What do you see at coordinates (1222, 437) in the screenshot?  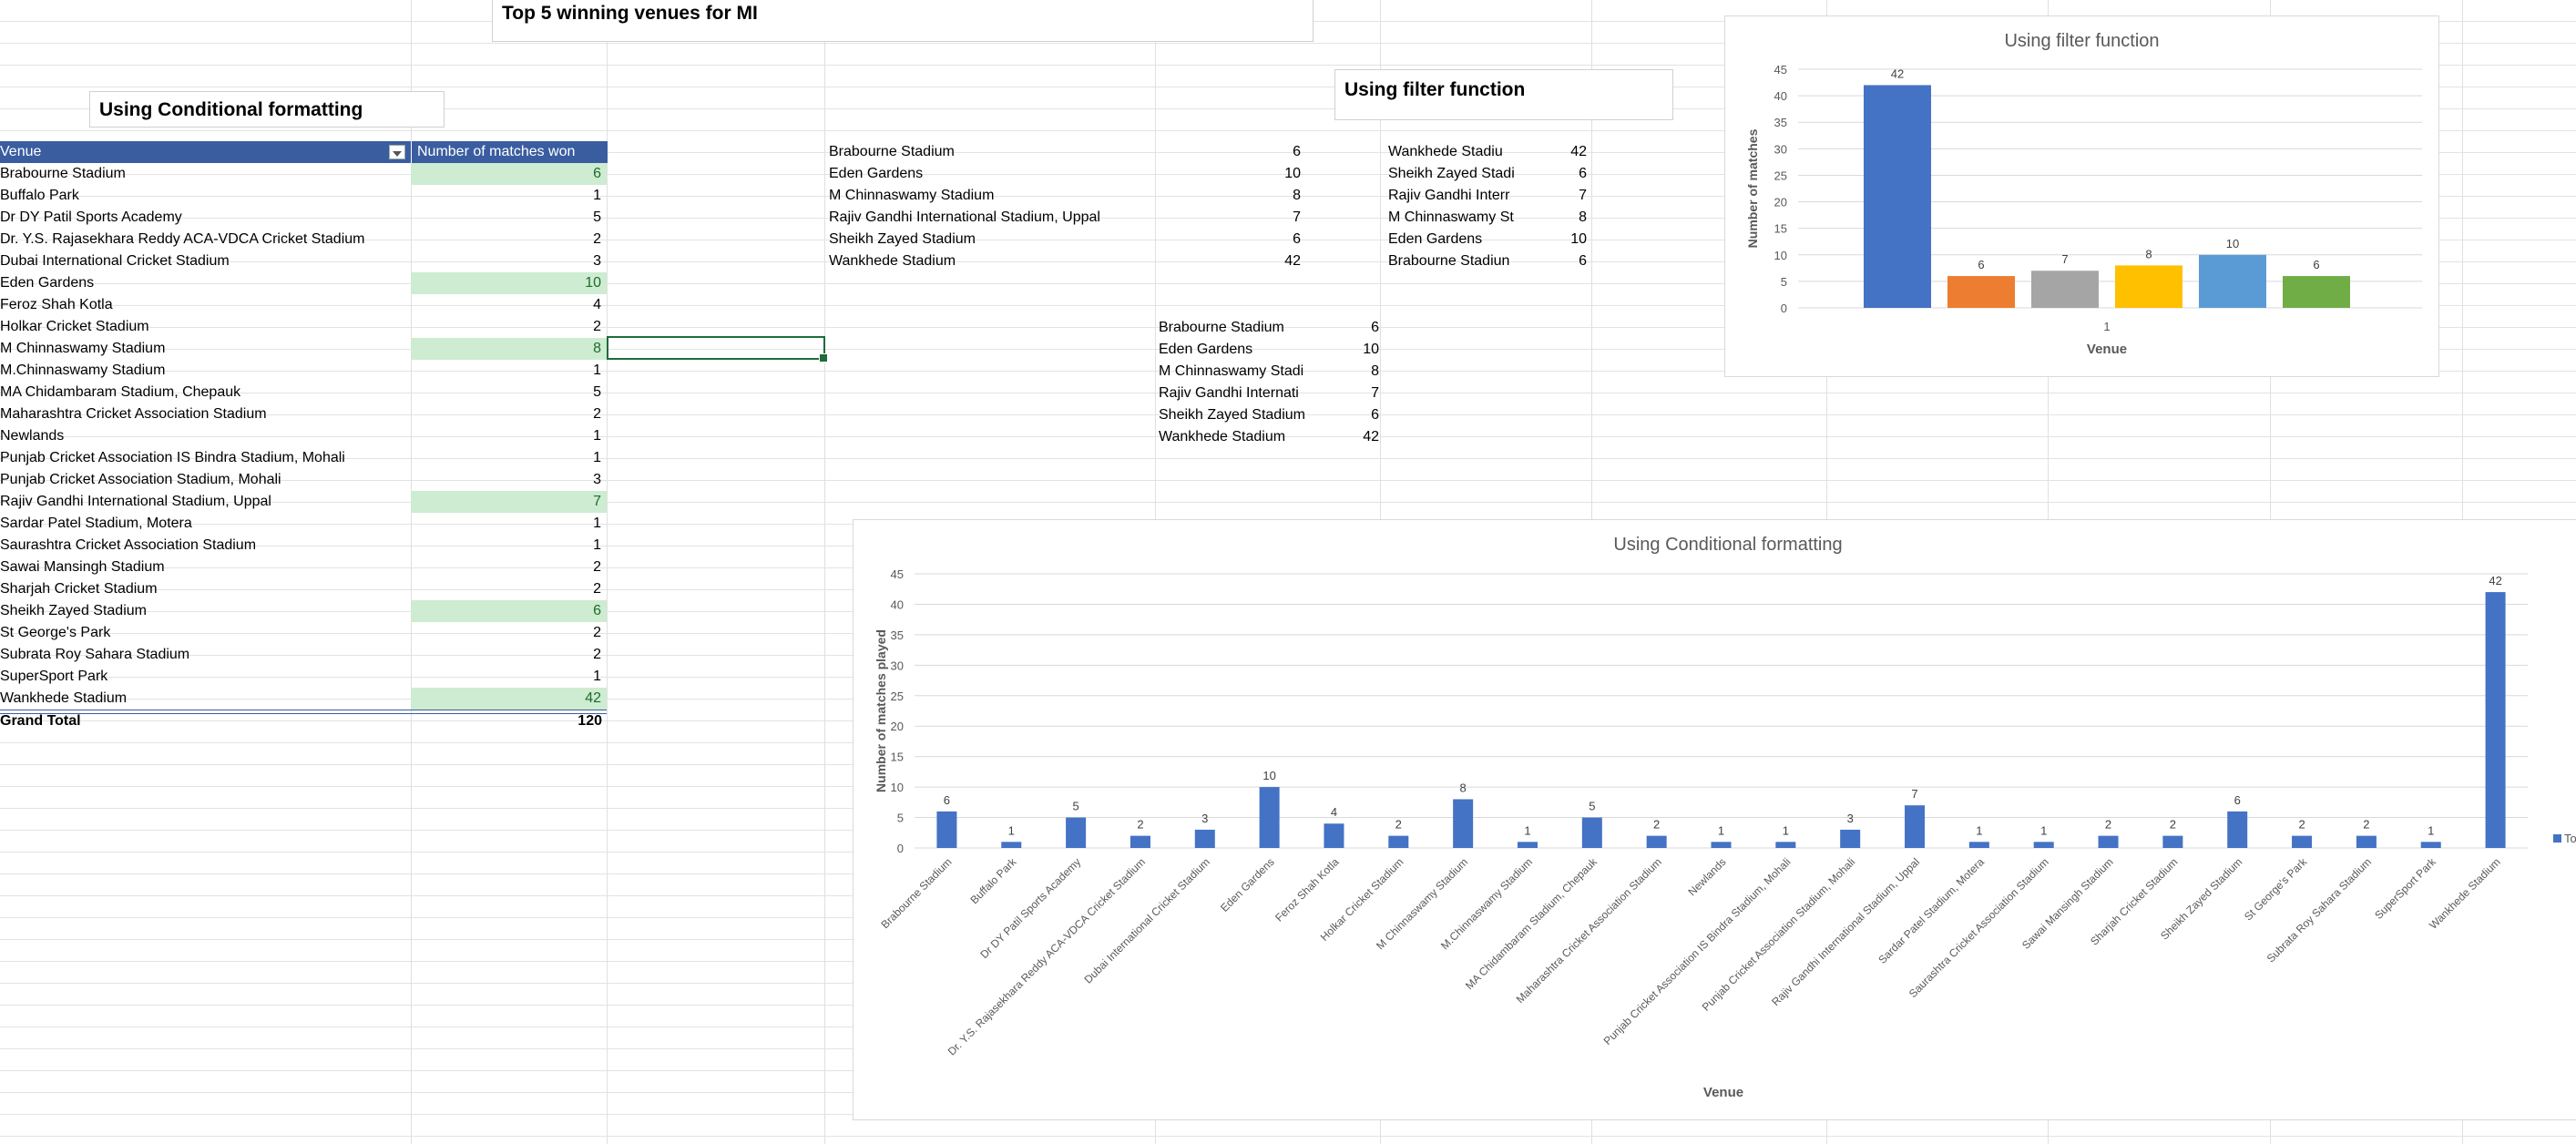 I see `list-venue: Wankhede Stadium` at bounding box center [1222, 437].